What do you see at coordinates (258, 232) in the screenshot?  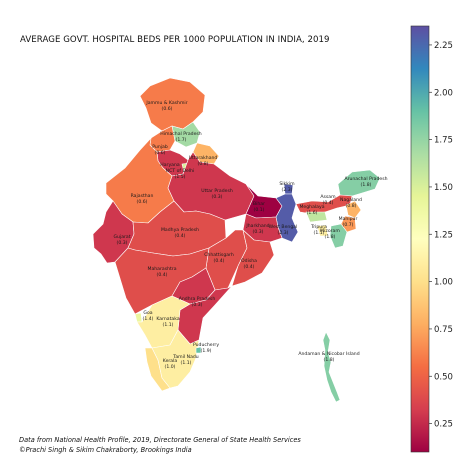 I see `state-value-jh: (0.3)` at bounding box center [258, 232].